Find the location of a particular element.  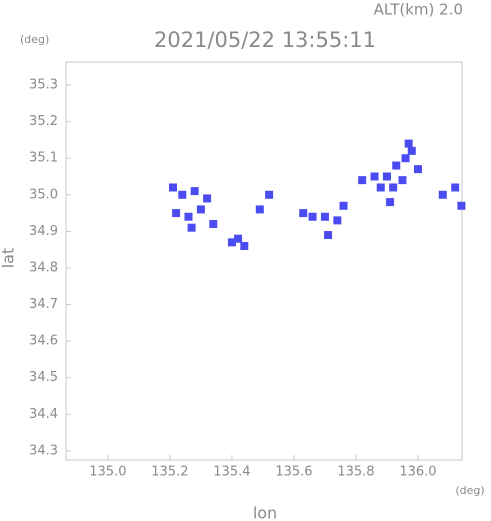

y-tick-label: 34.5 is located at coordinates (43, 377).